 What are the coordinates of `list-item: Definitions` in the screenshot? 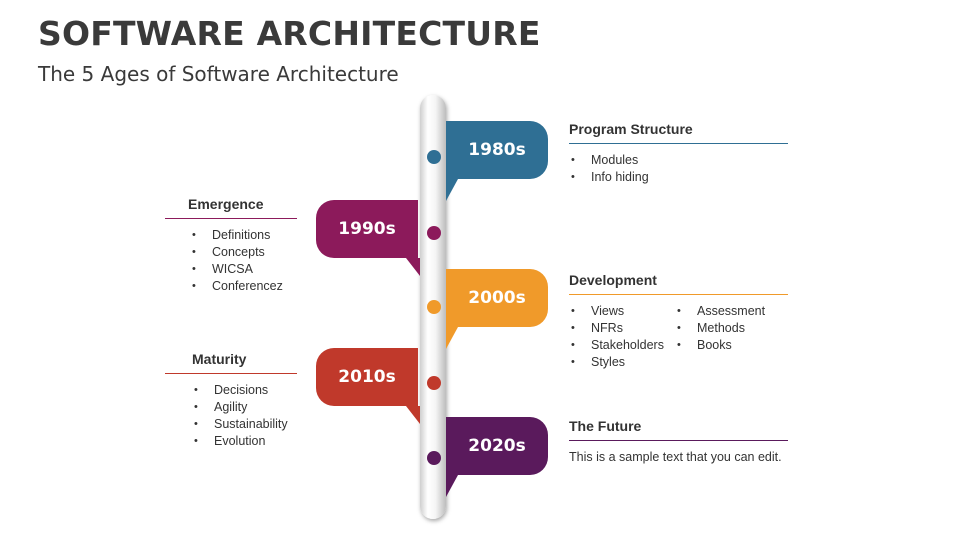 It's located at (243, 235).